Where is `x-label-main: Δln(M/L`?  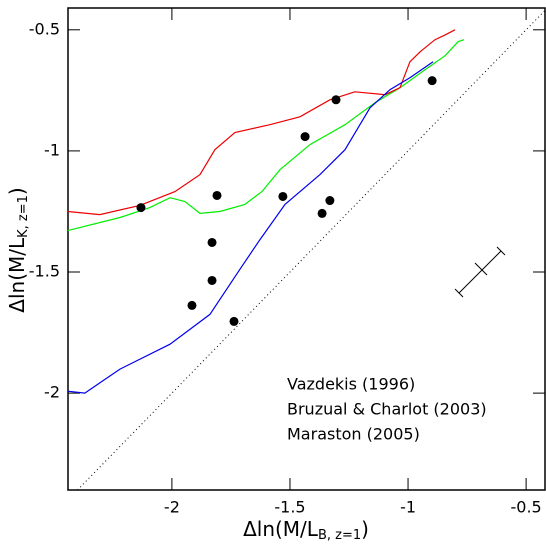 x-label-main: Δln(M/L is located at coordinates (281, 529).